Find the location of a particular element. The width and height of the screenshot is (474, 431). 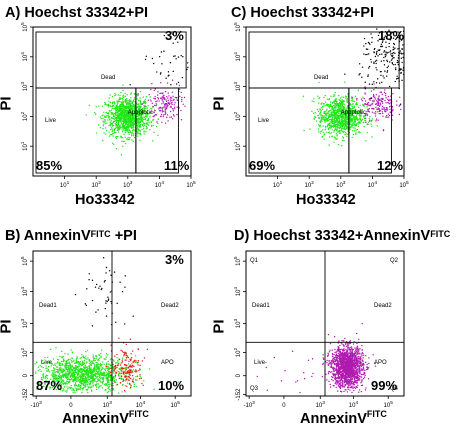

panel-a-ytick-label: 104 is located at coordinates (24, 57).